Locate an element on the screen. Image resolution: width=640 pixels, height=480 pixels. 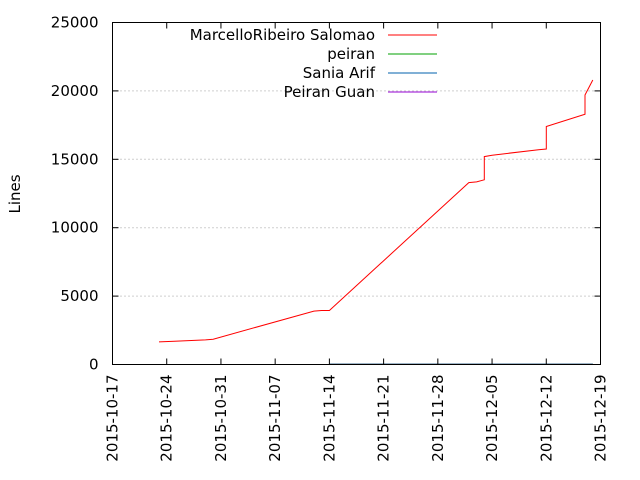
x-tick-label: 2015-11-21 is located at coordinates (384, 418).